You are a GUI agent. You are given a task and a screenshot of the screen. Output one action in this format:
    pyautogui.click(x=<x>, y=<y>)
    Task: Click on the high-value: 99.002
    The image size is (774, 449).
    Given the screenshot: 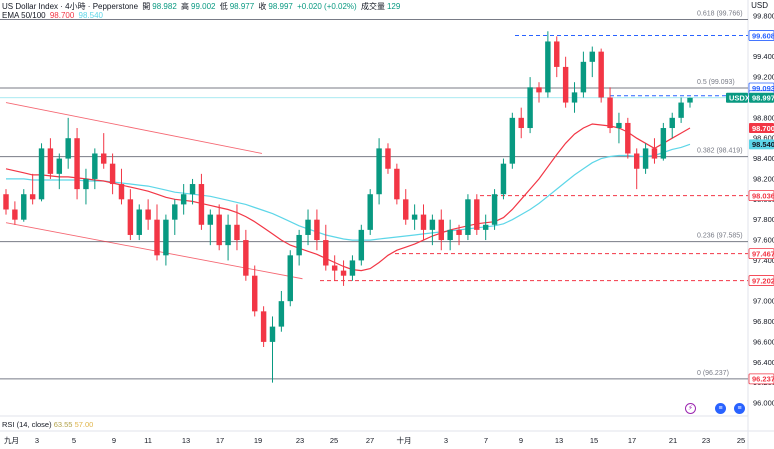 What is the action you would take?
    pyautogui.click(x=203, y=6)
    